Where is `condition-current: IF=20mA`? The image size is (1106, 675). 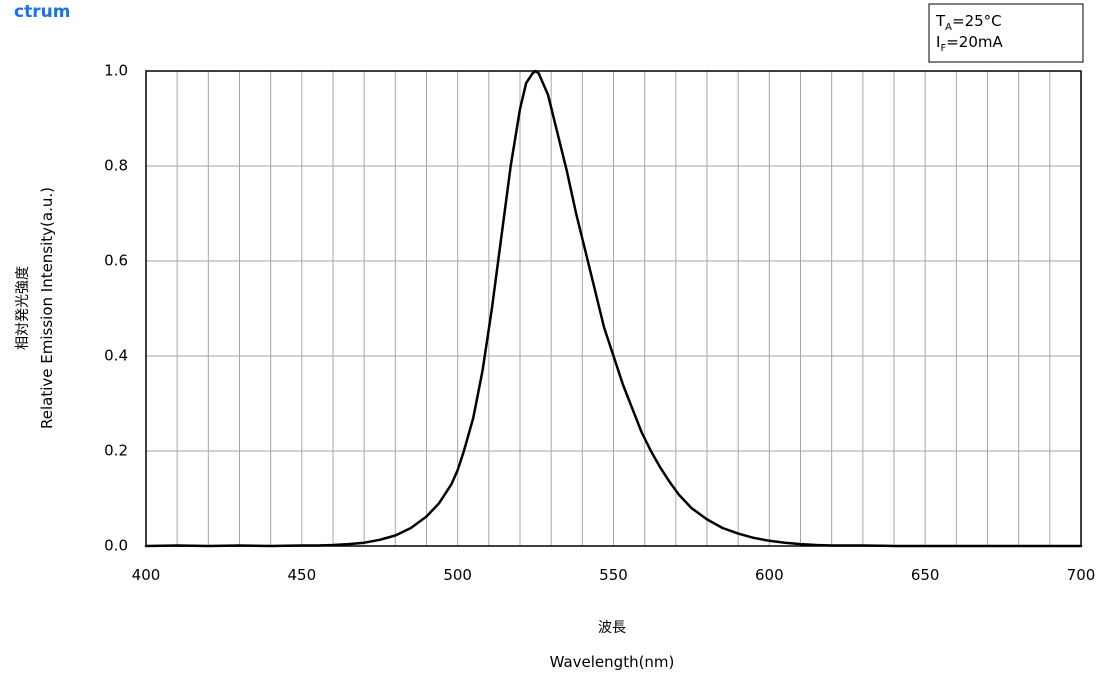 condition-current: IF=20mA is located at coordinates (969, 43).